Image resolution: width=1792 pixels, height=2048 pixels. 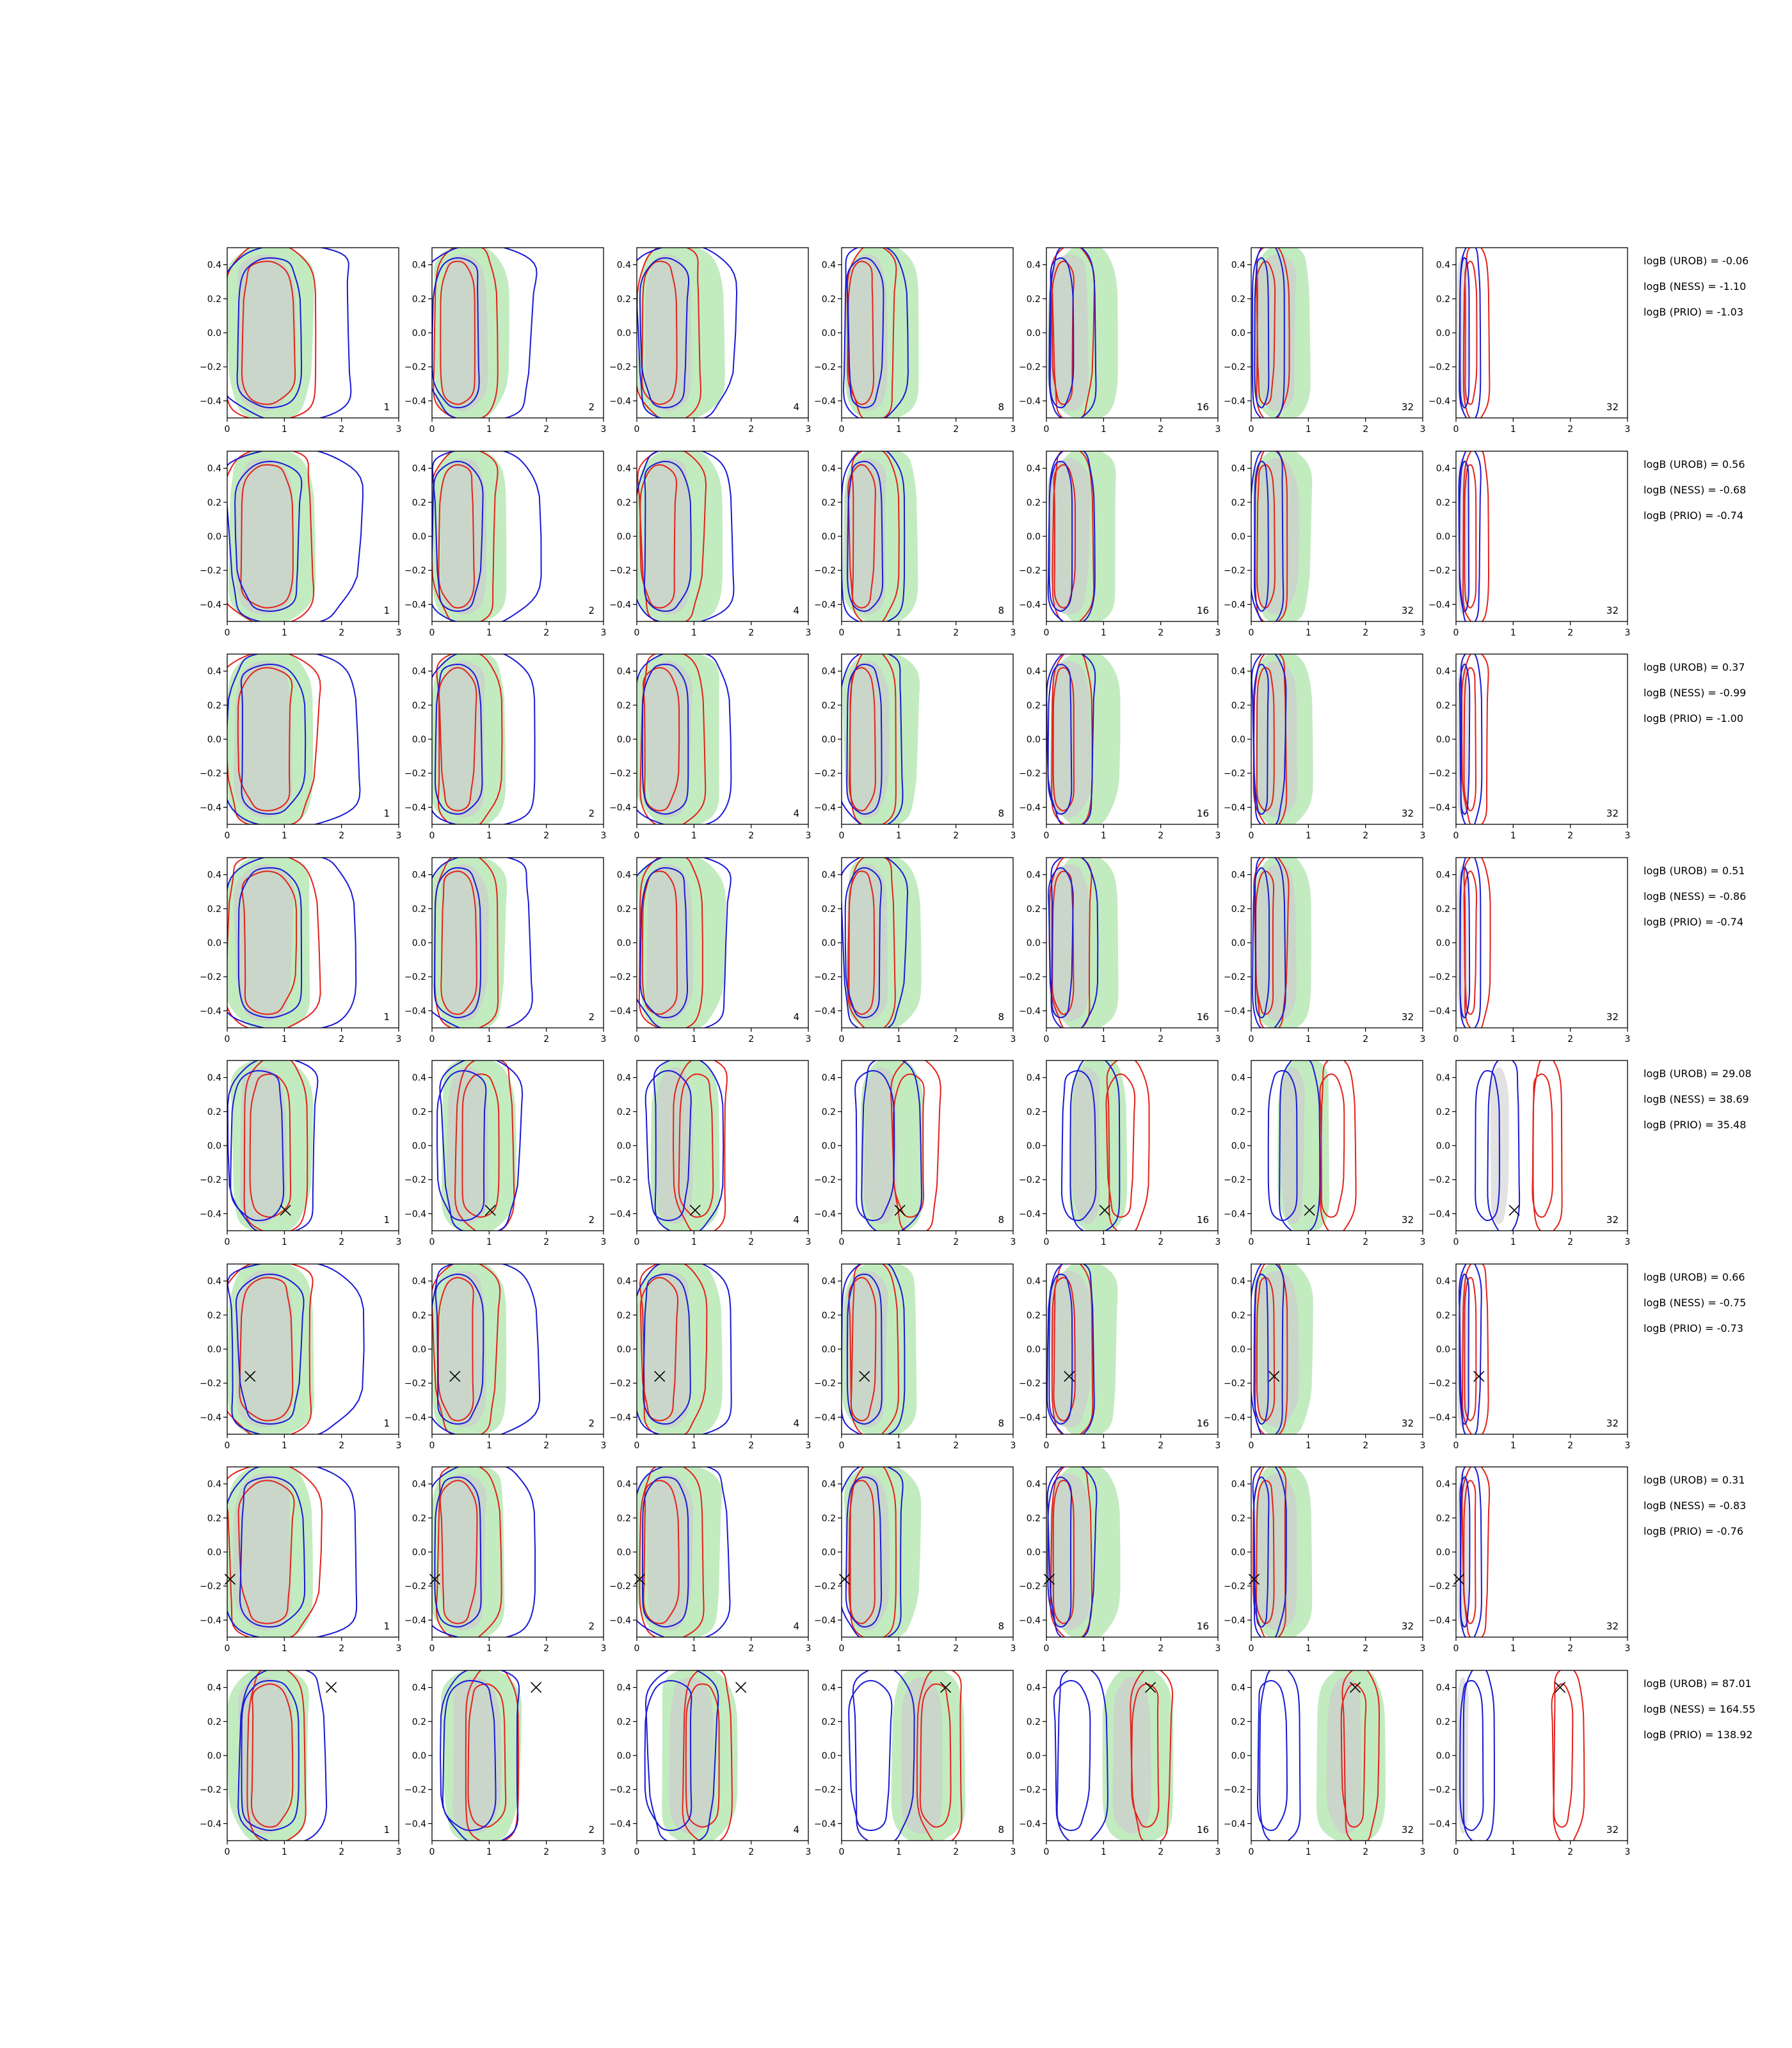 What do you see at coordinates (386, 1830) in the screenshot?
I see `panel-label: 1` at bounding box center [386, 1830].